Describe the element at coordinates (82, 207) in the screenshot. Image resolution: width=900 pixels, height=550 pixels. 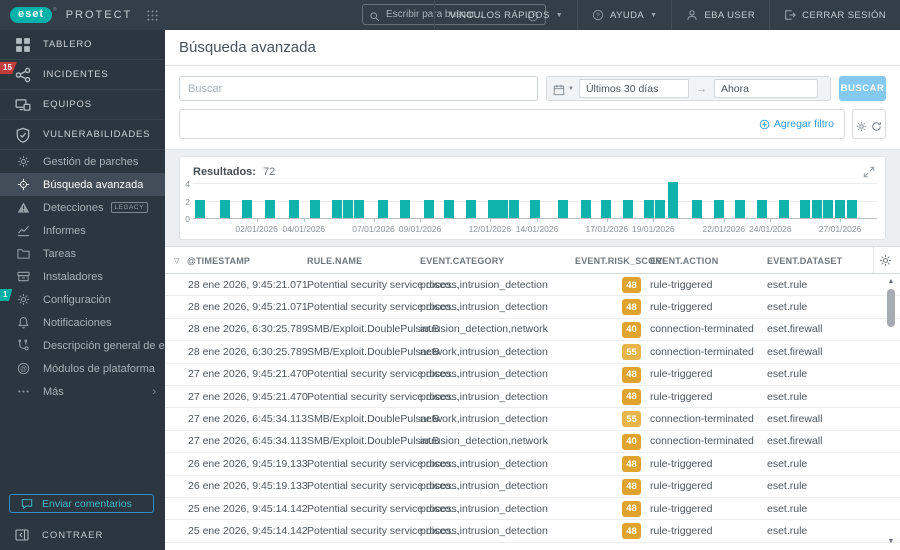
I see `sidebar-item-detecciones: Detecciones LEGACY` at that location.